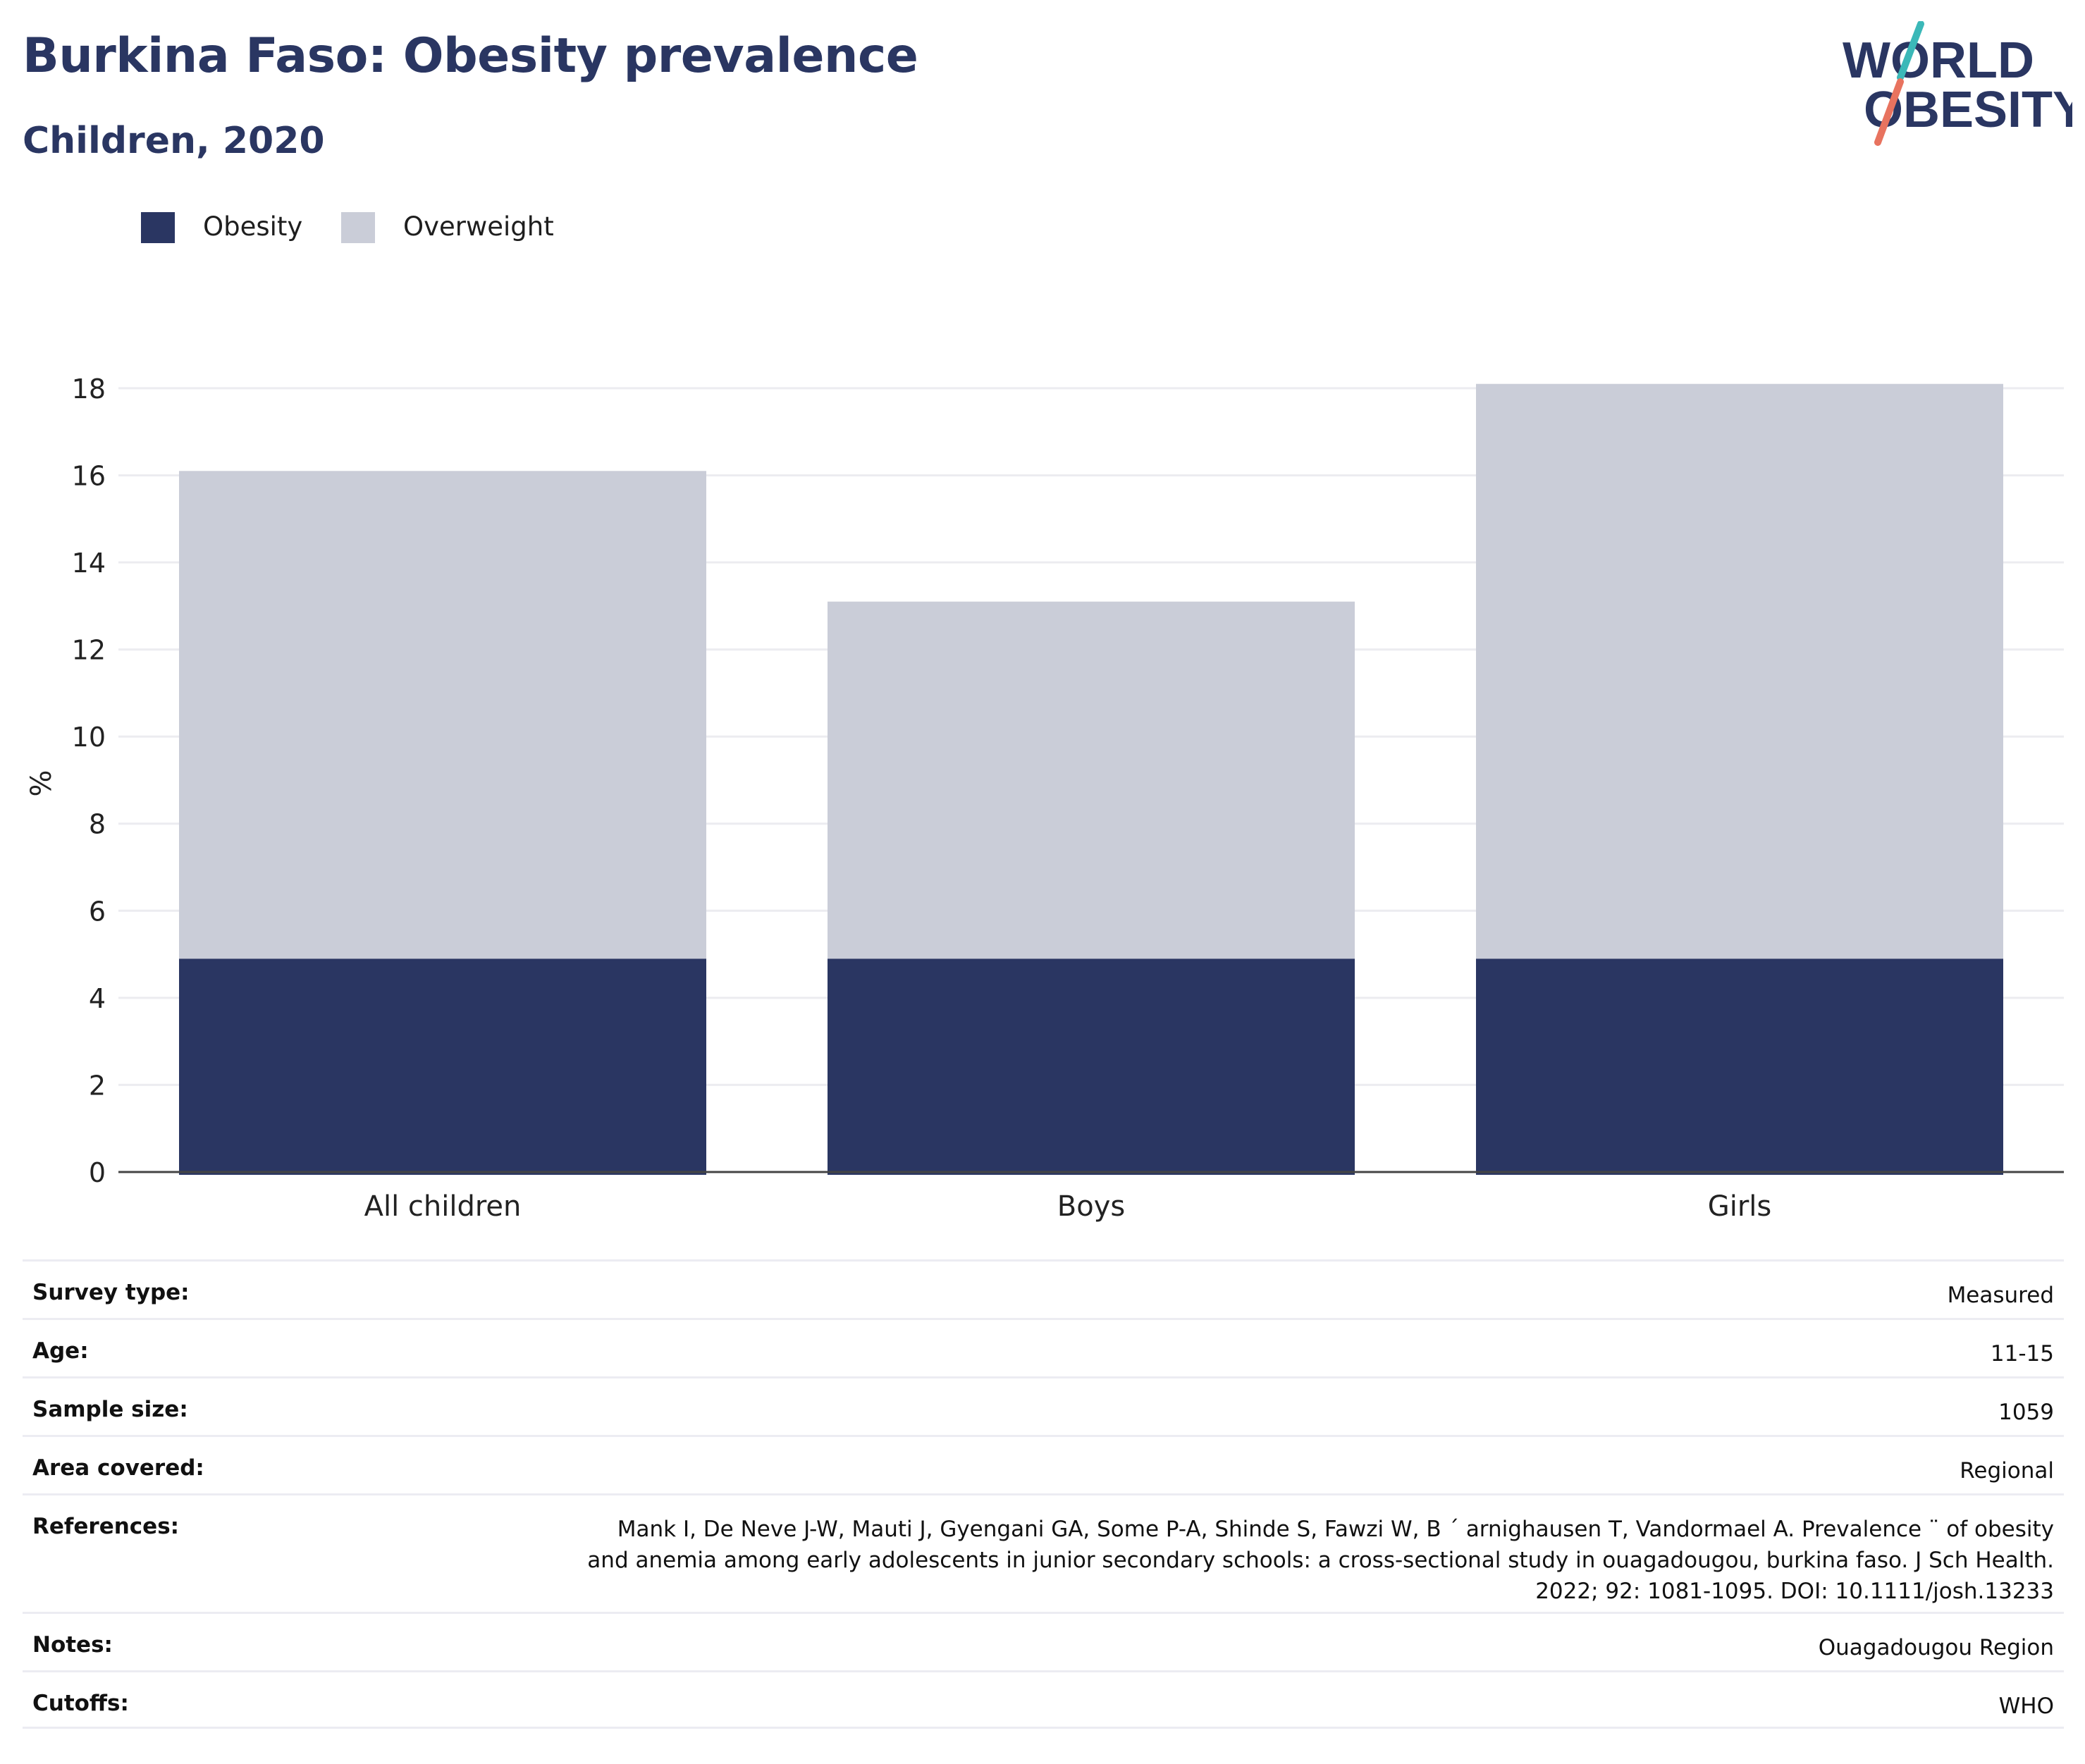  Describe the element at coordinates (60, 1351) in the screenshot. I see `info-key: Age:` at that location.